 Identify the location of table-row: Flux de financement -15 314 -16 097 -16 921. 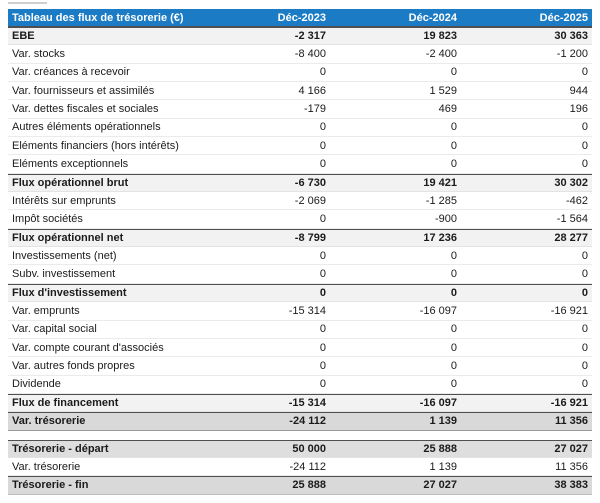
(300, 403).